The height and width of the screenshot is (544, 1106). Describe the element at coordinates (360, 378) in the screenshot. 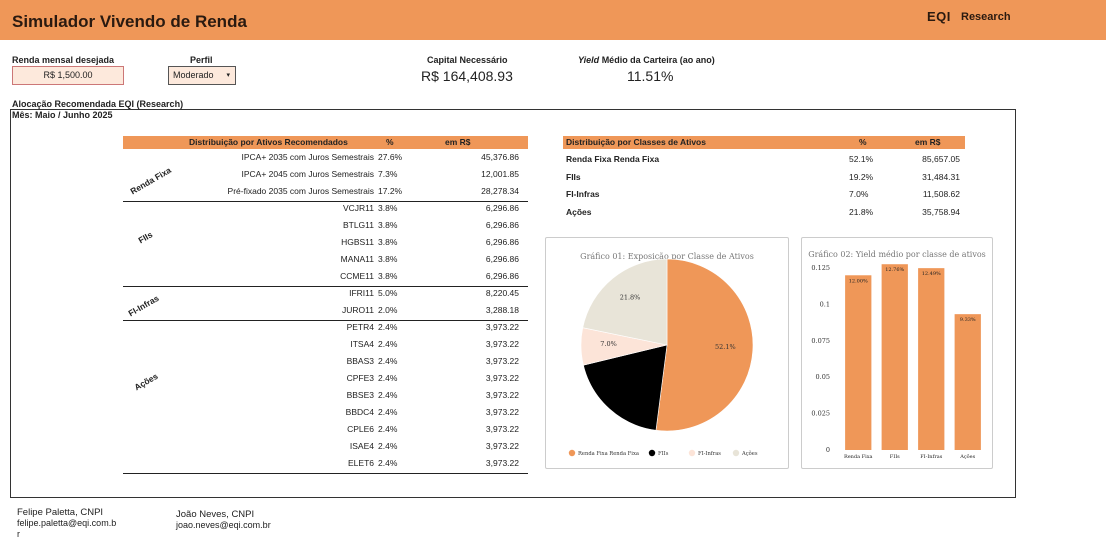

I see `asset-name: CPFE3` at that location.